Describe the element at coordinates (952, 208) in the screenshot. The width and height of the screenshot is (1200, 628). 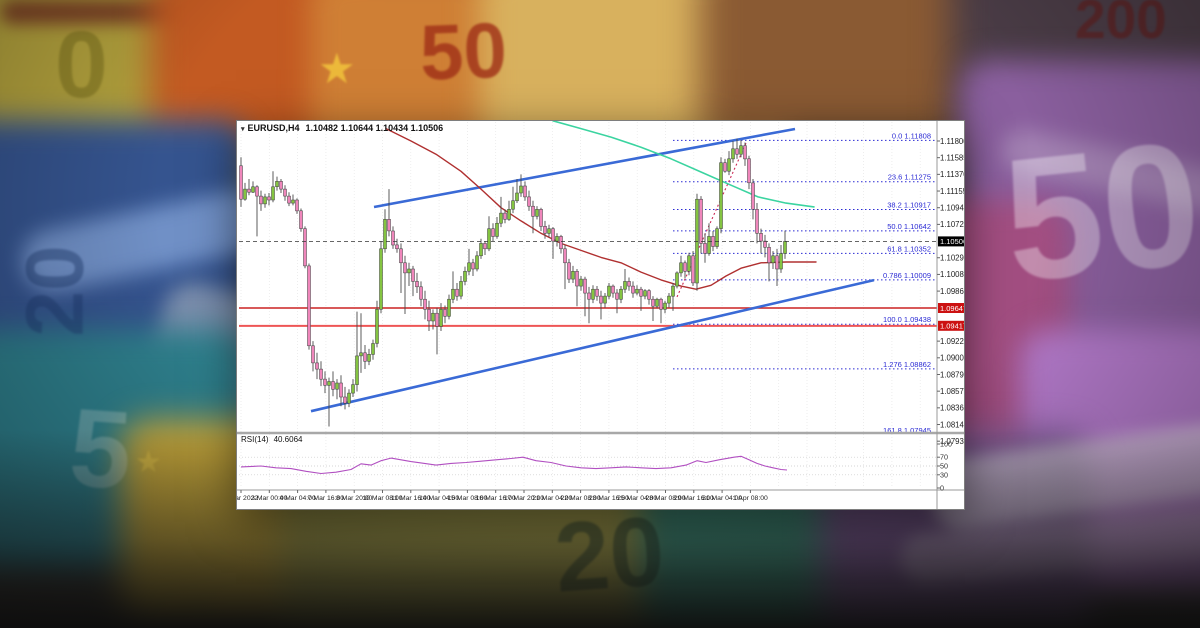
I see `svg-text: 1.10940` at that location.